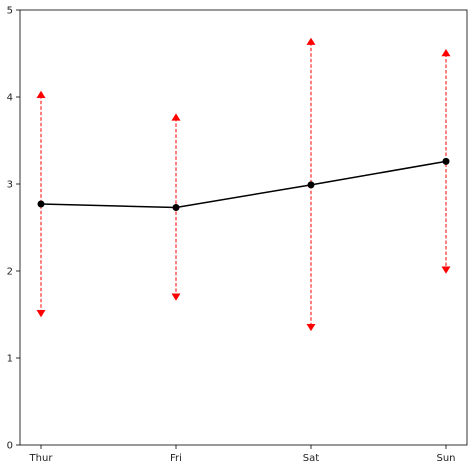 The height and width of the screenshot is (473, 473). What do you see at coordinates (41, 458) in the screenshot?
I see `x-tick-label: Thur` at bounding box center [41, 458].